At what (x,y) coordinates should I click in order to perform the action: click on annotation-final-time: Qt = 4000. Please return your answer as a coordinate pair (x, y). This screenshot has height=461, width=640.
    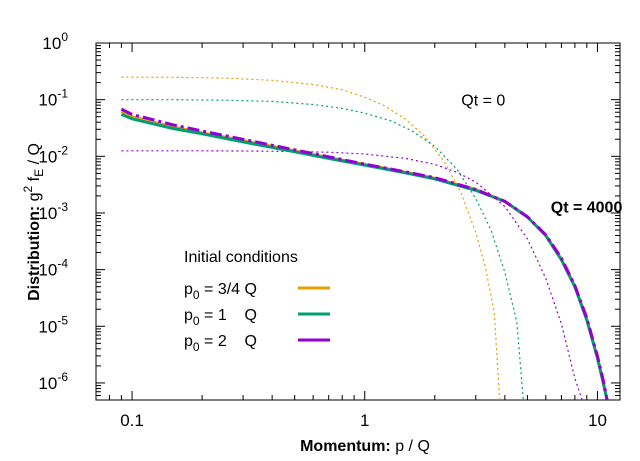
    Looking at the image, I should click on (587, 208).